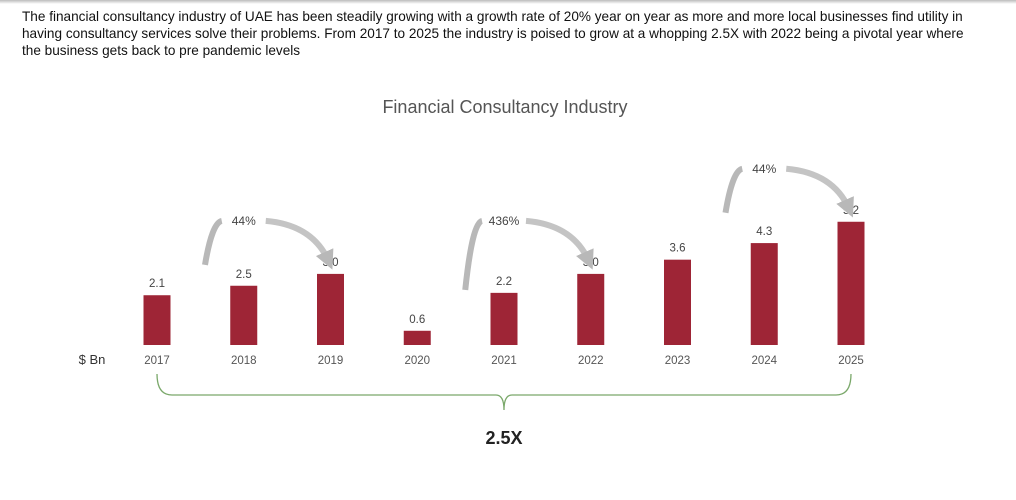 The image size is (1016, 500). Describe the element at coordinates (591, 361) in the screenshot. I see `x-tick-2022: 2022` at that location.